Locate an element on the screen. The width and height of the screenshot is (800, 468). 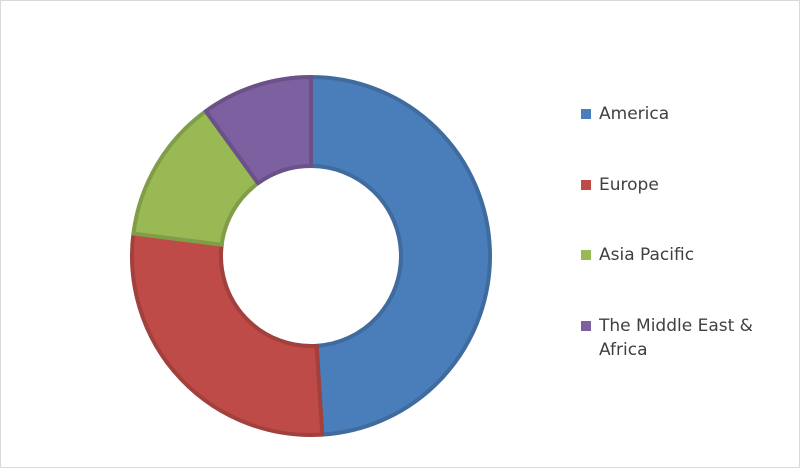
legend-item: Europe is located at coordinates (685, 185).